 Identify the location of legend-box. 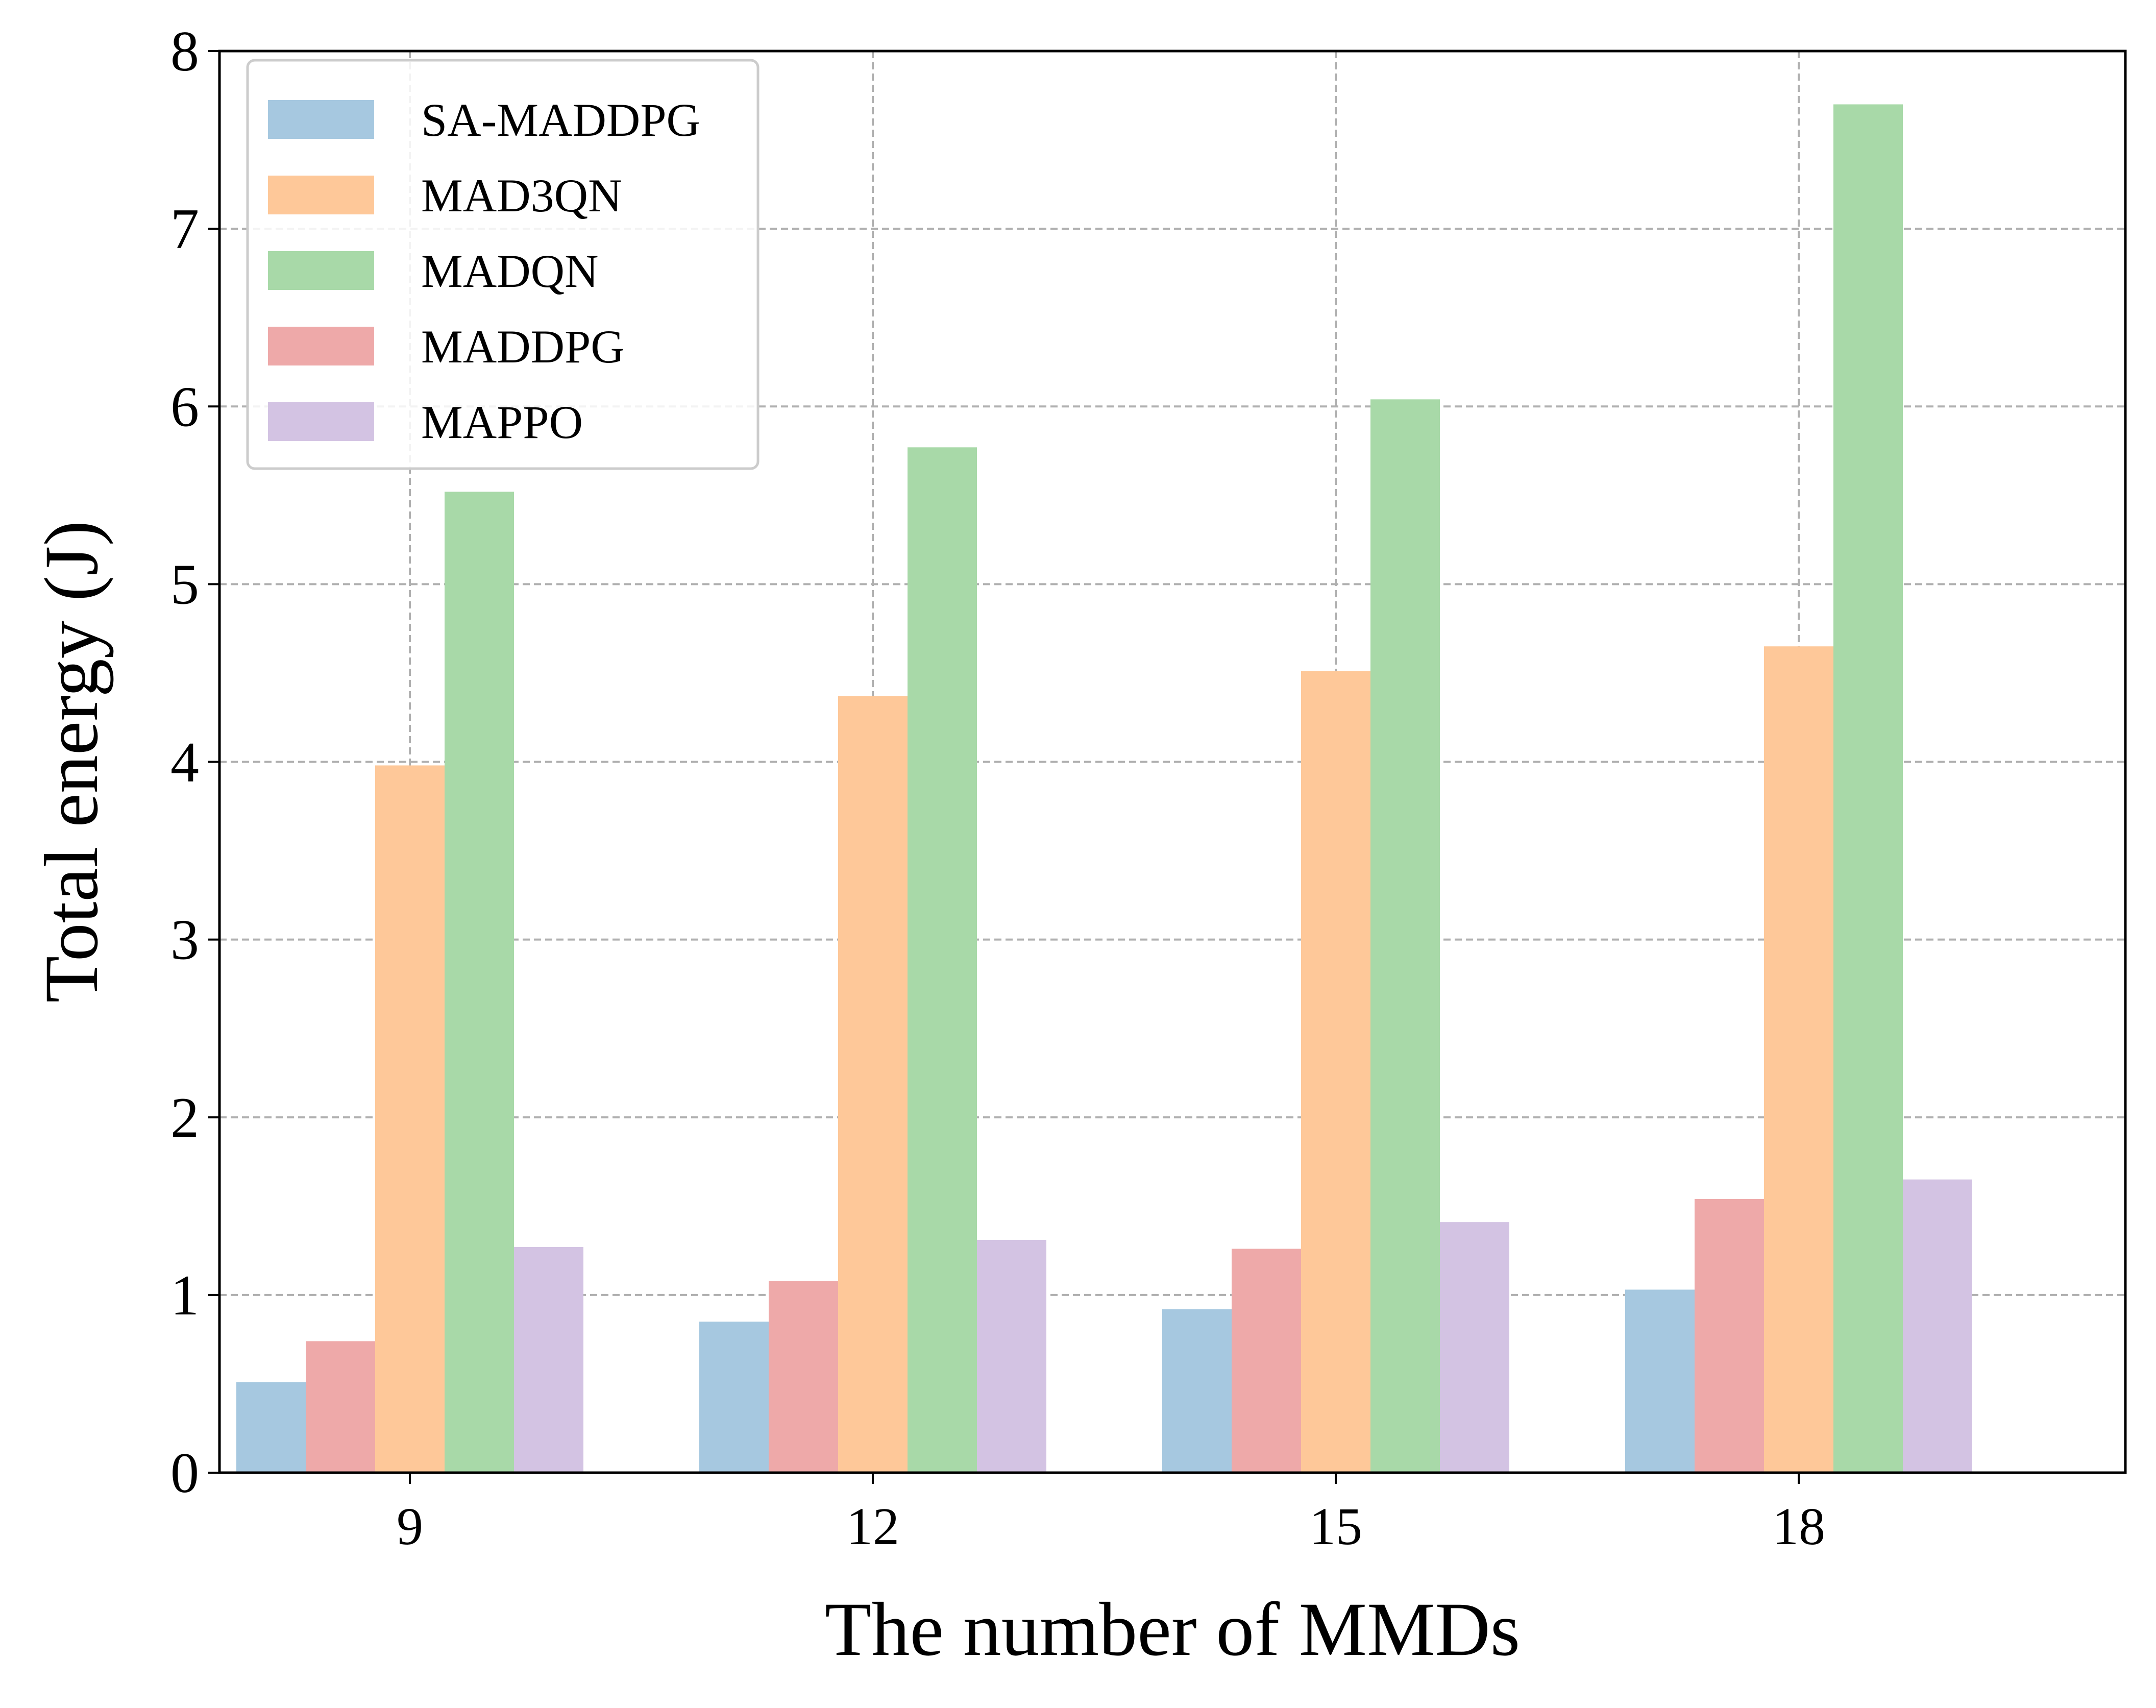
(503, 264).